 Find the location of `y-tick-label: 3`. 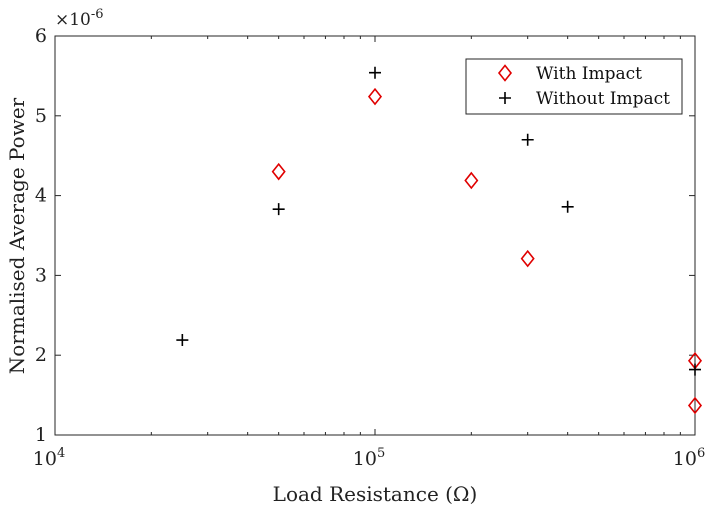

y-tick-label: 3 is located at coordinates (41, 275).